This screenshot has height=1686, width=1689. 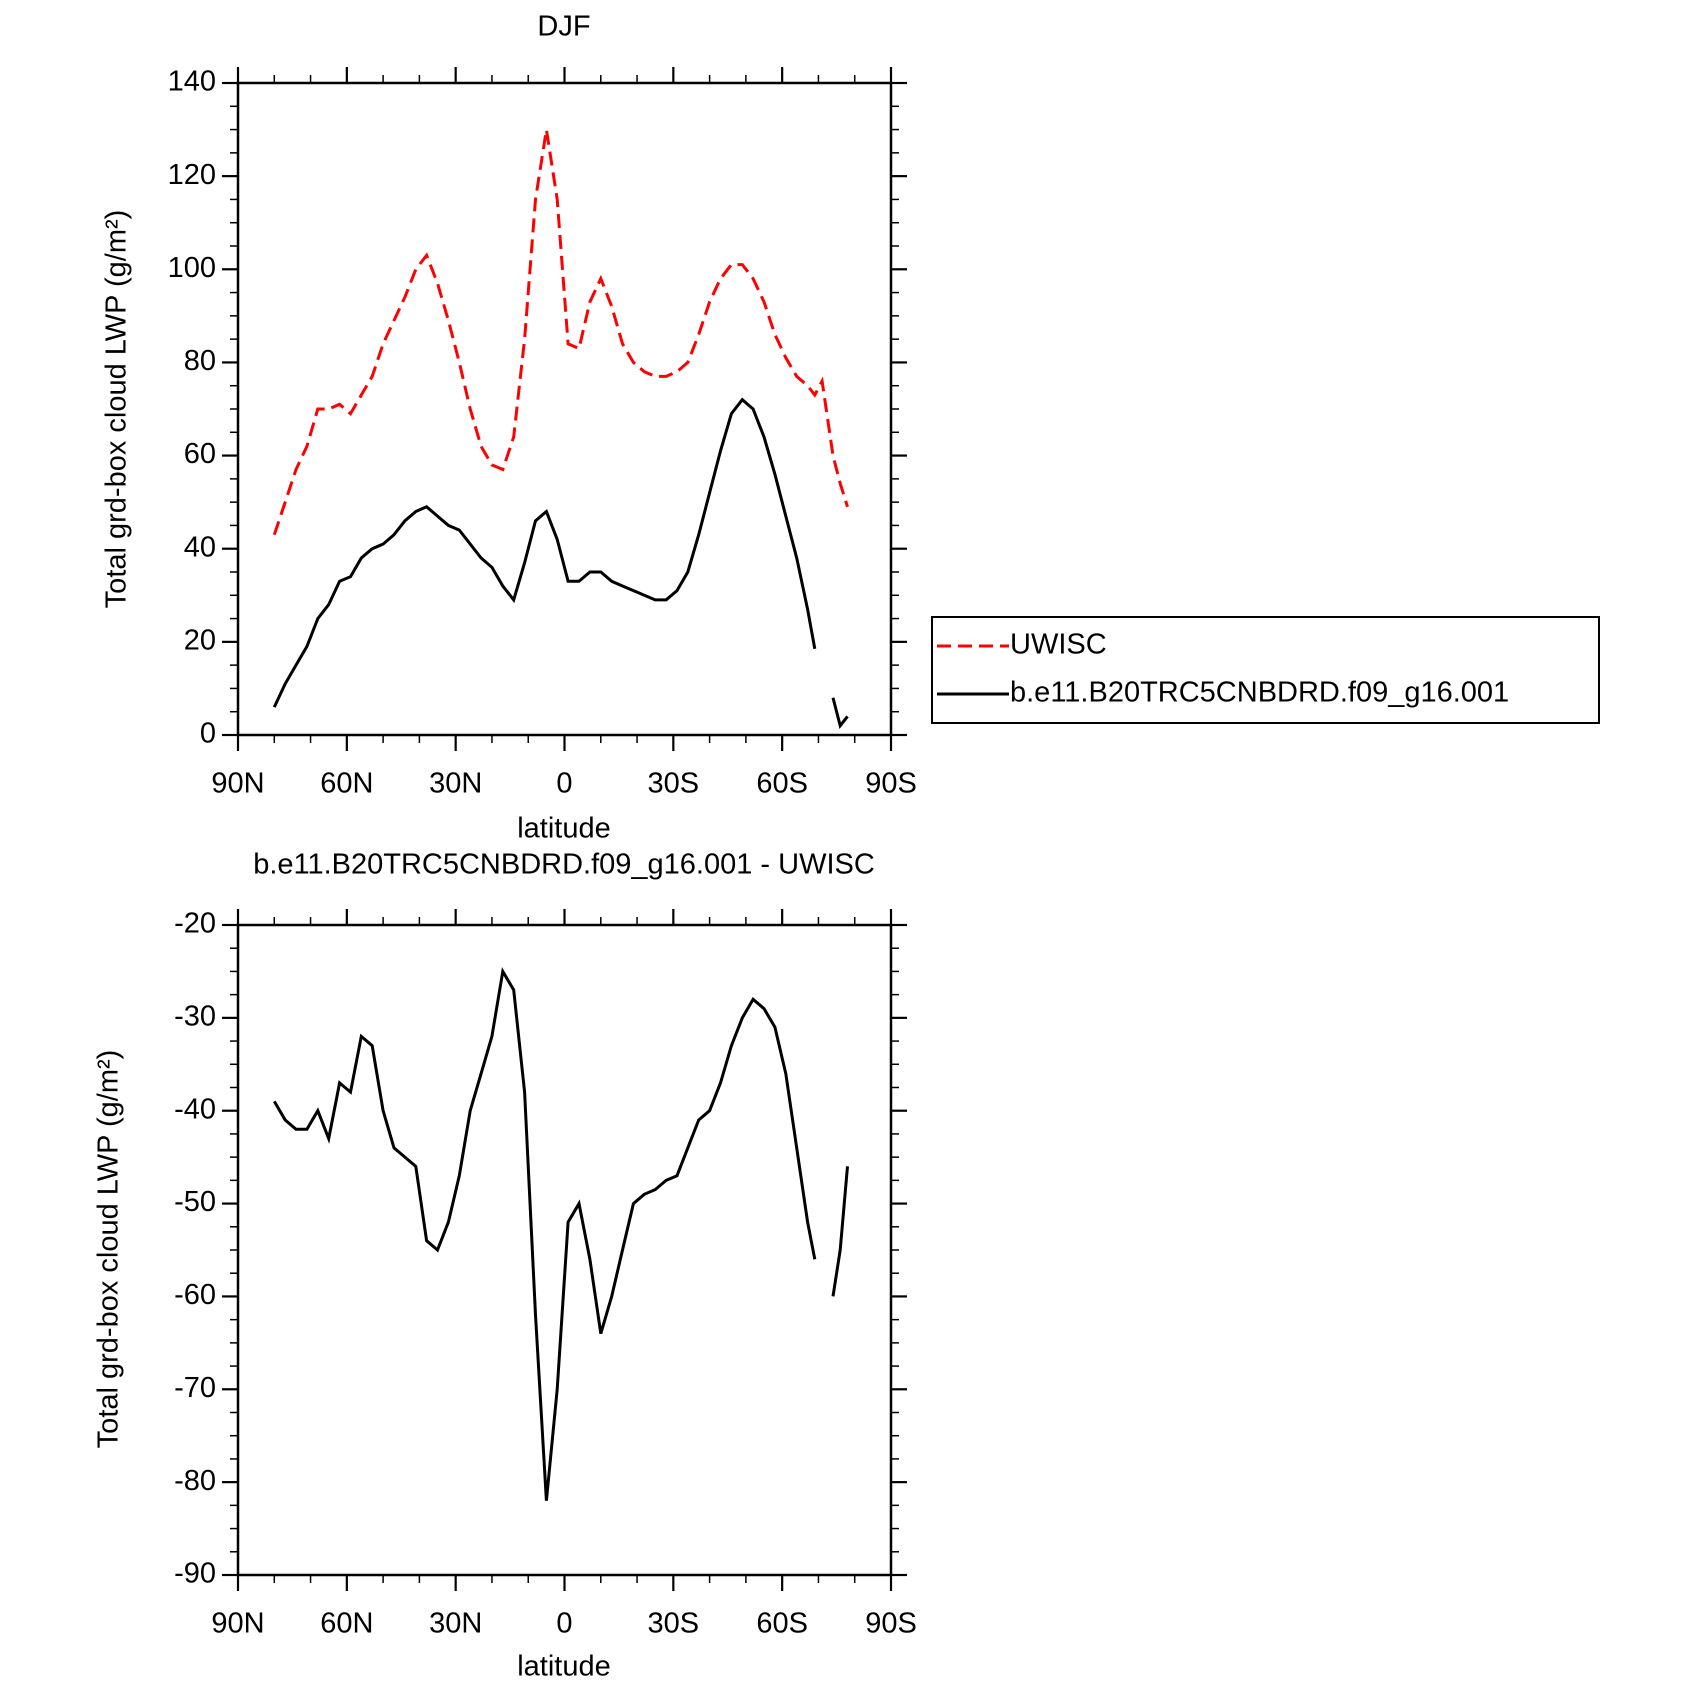 I want to click on y-tick-label: 140, so click(x=192, y=82).